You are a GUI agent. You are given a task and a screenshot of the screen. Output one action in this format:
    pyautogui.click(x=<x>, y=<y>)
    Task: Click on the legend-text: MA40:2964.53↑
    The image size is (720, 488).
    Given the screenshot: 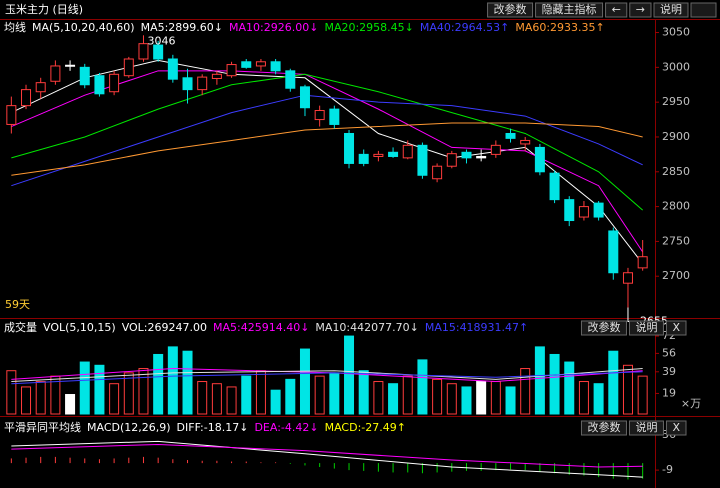 What is the action you would take?
    pyautogui.click(x=464, y=27)
    